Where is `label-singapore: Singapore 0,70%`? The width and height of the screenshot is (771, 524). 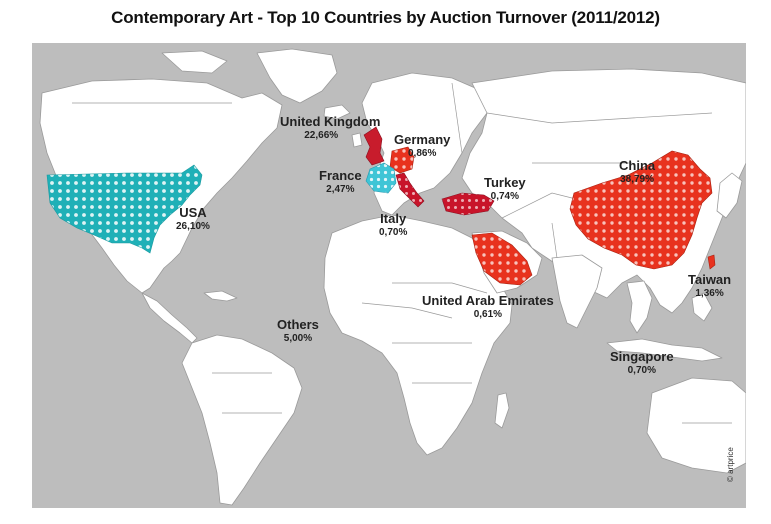
label-singapore: Singapore 0,70% is located at coordinates (642, 362).